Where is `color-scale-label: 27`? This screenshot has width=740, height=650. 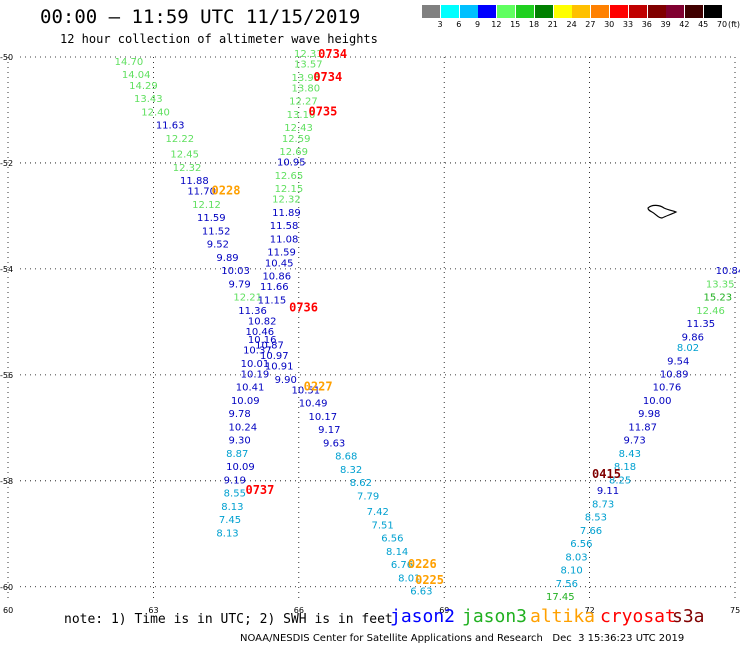
color-scale-label: 27 is located at coordinates (590, 24).